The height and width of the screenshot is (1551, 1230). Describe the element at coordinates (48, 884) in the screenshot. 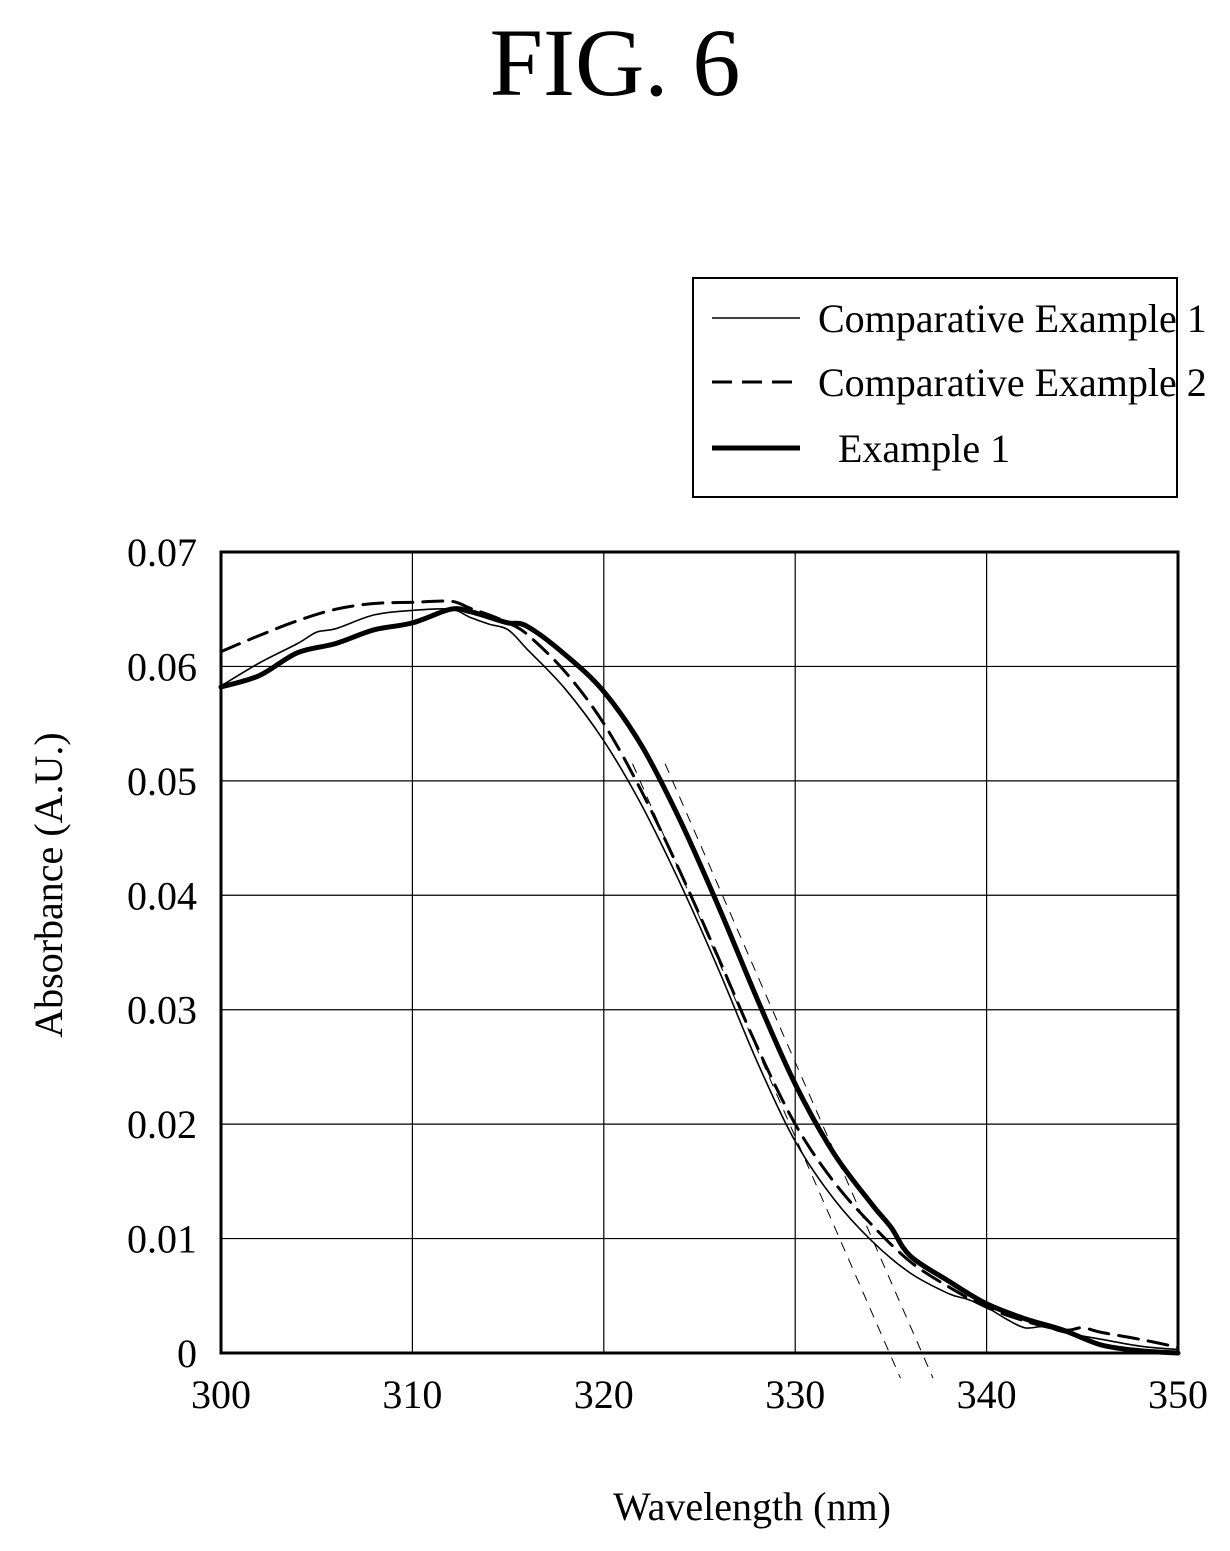

I see `y-axis-label: Absorbance (A.U.)` at that location.